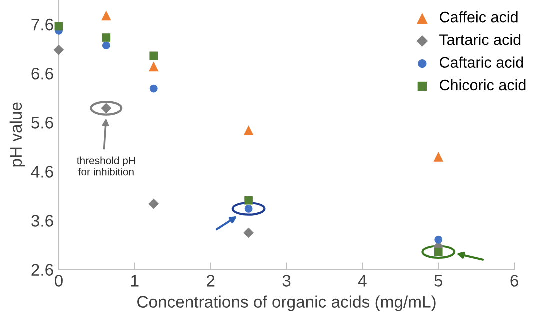 This screenshot has height=327, width=536. What do you see at coordinates (43, 221) in the screenshot?
I see `y-tick-label: 3.6` at bounding box center [43, 221].